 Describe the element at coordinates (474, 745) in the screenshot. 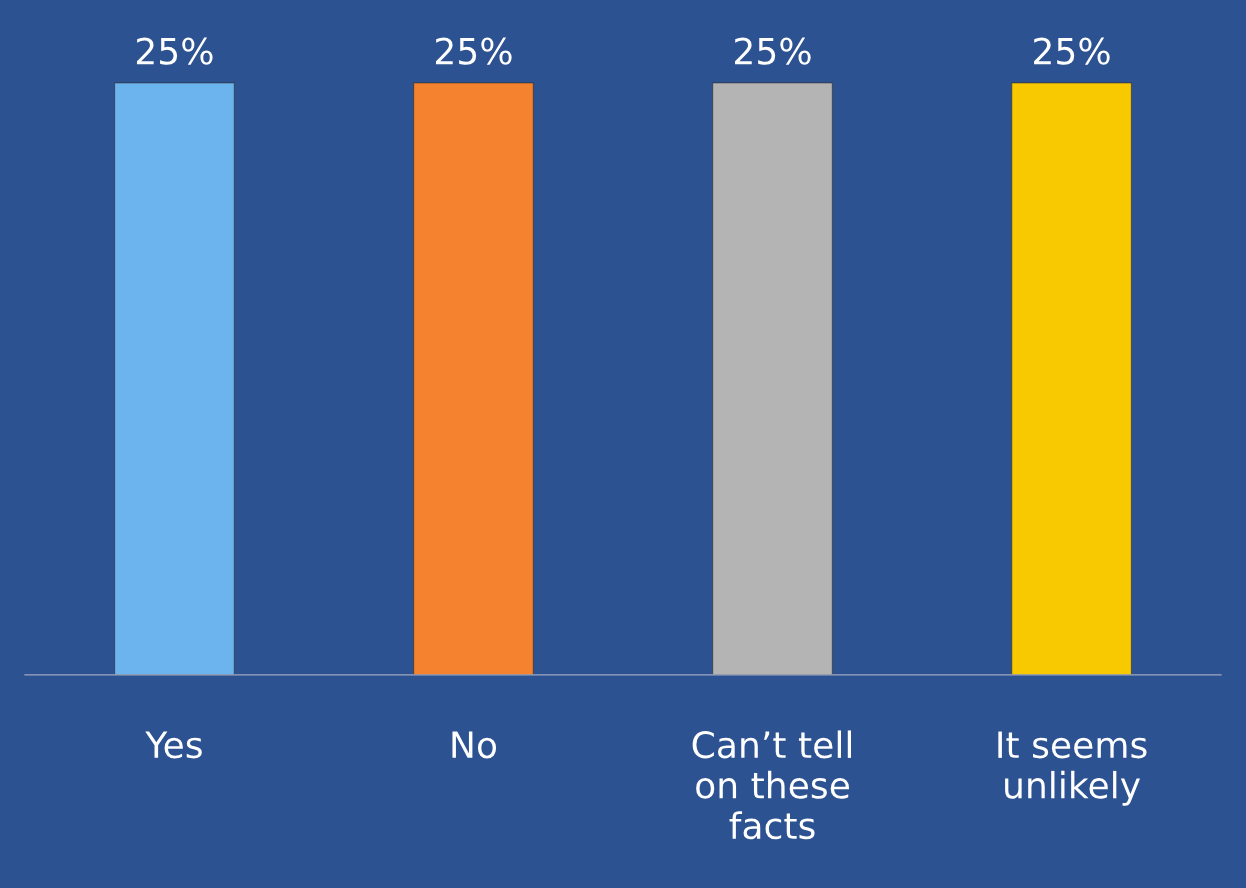

I see `x-tick-label: No` at that location.